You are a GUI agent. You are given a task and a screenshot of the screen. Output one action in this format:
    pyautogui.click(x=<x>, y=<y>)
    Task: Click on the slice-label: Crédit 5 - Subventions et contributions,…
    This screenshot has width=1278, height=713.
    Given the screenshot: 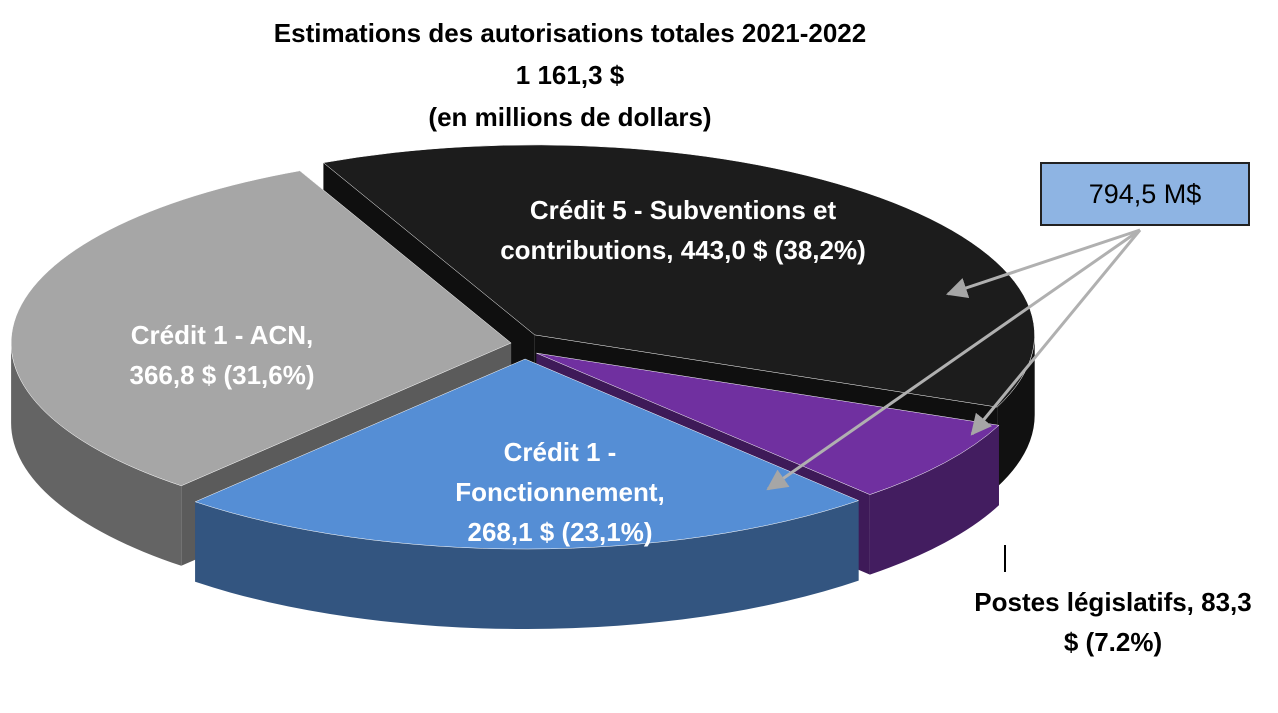 What is the action you would take?
    pyautogui.click(x=683, y=230)
    